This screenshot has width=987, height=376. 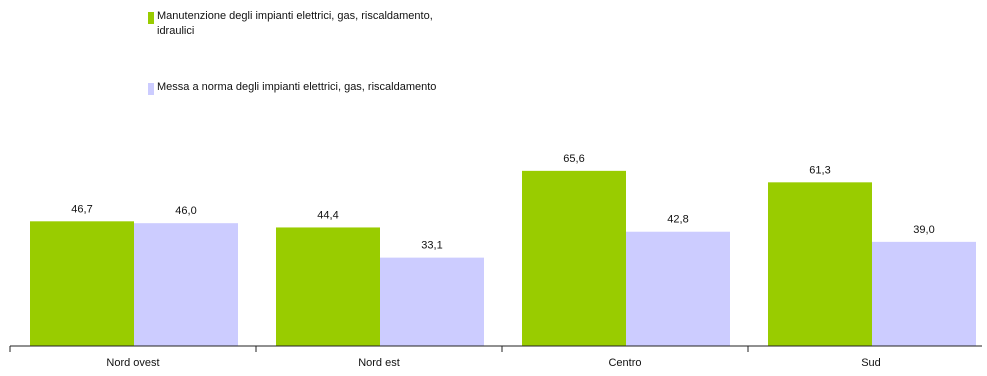 What do you see at coordinates (923, 230) in the screenshot?
I see `data-label-sud-series-2: 39,0` at bounding box center [923, 230].